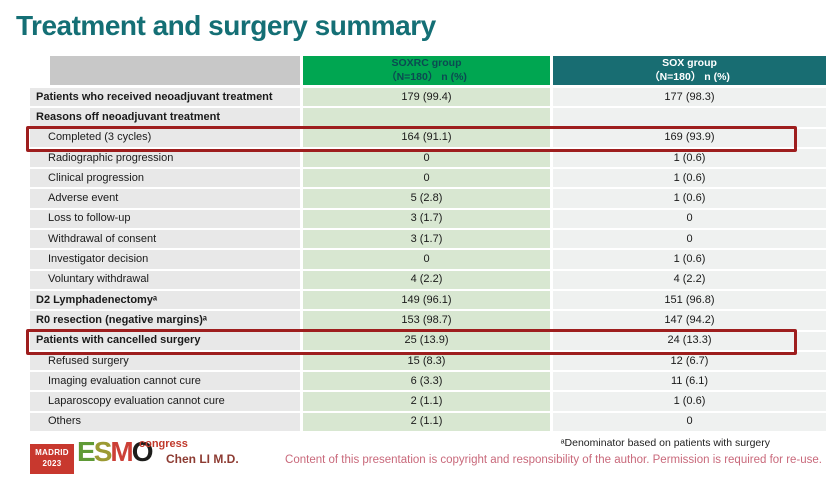 This screenshot has height=478, width=832. I want to click on row-label: Voluntary withdrawal, so click(165, 280).